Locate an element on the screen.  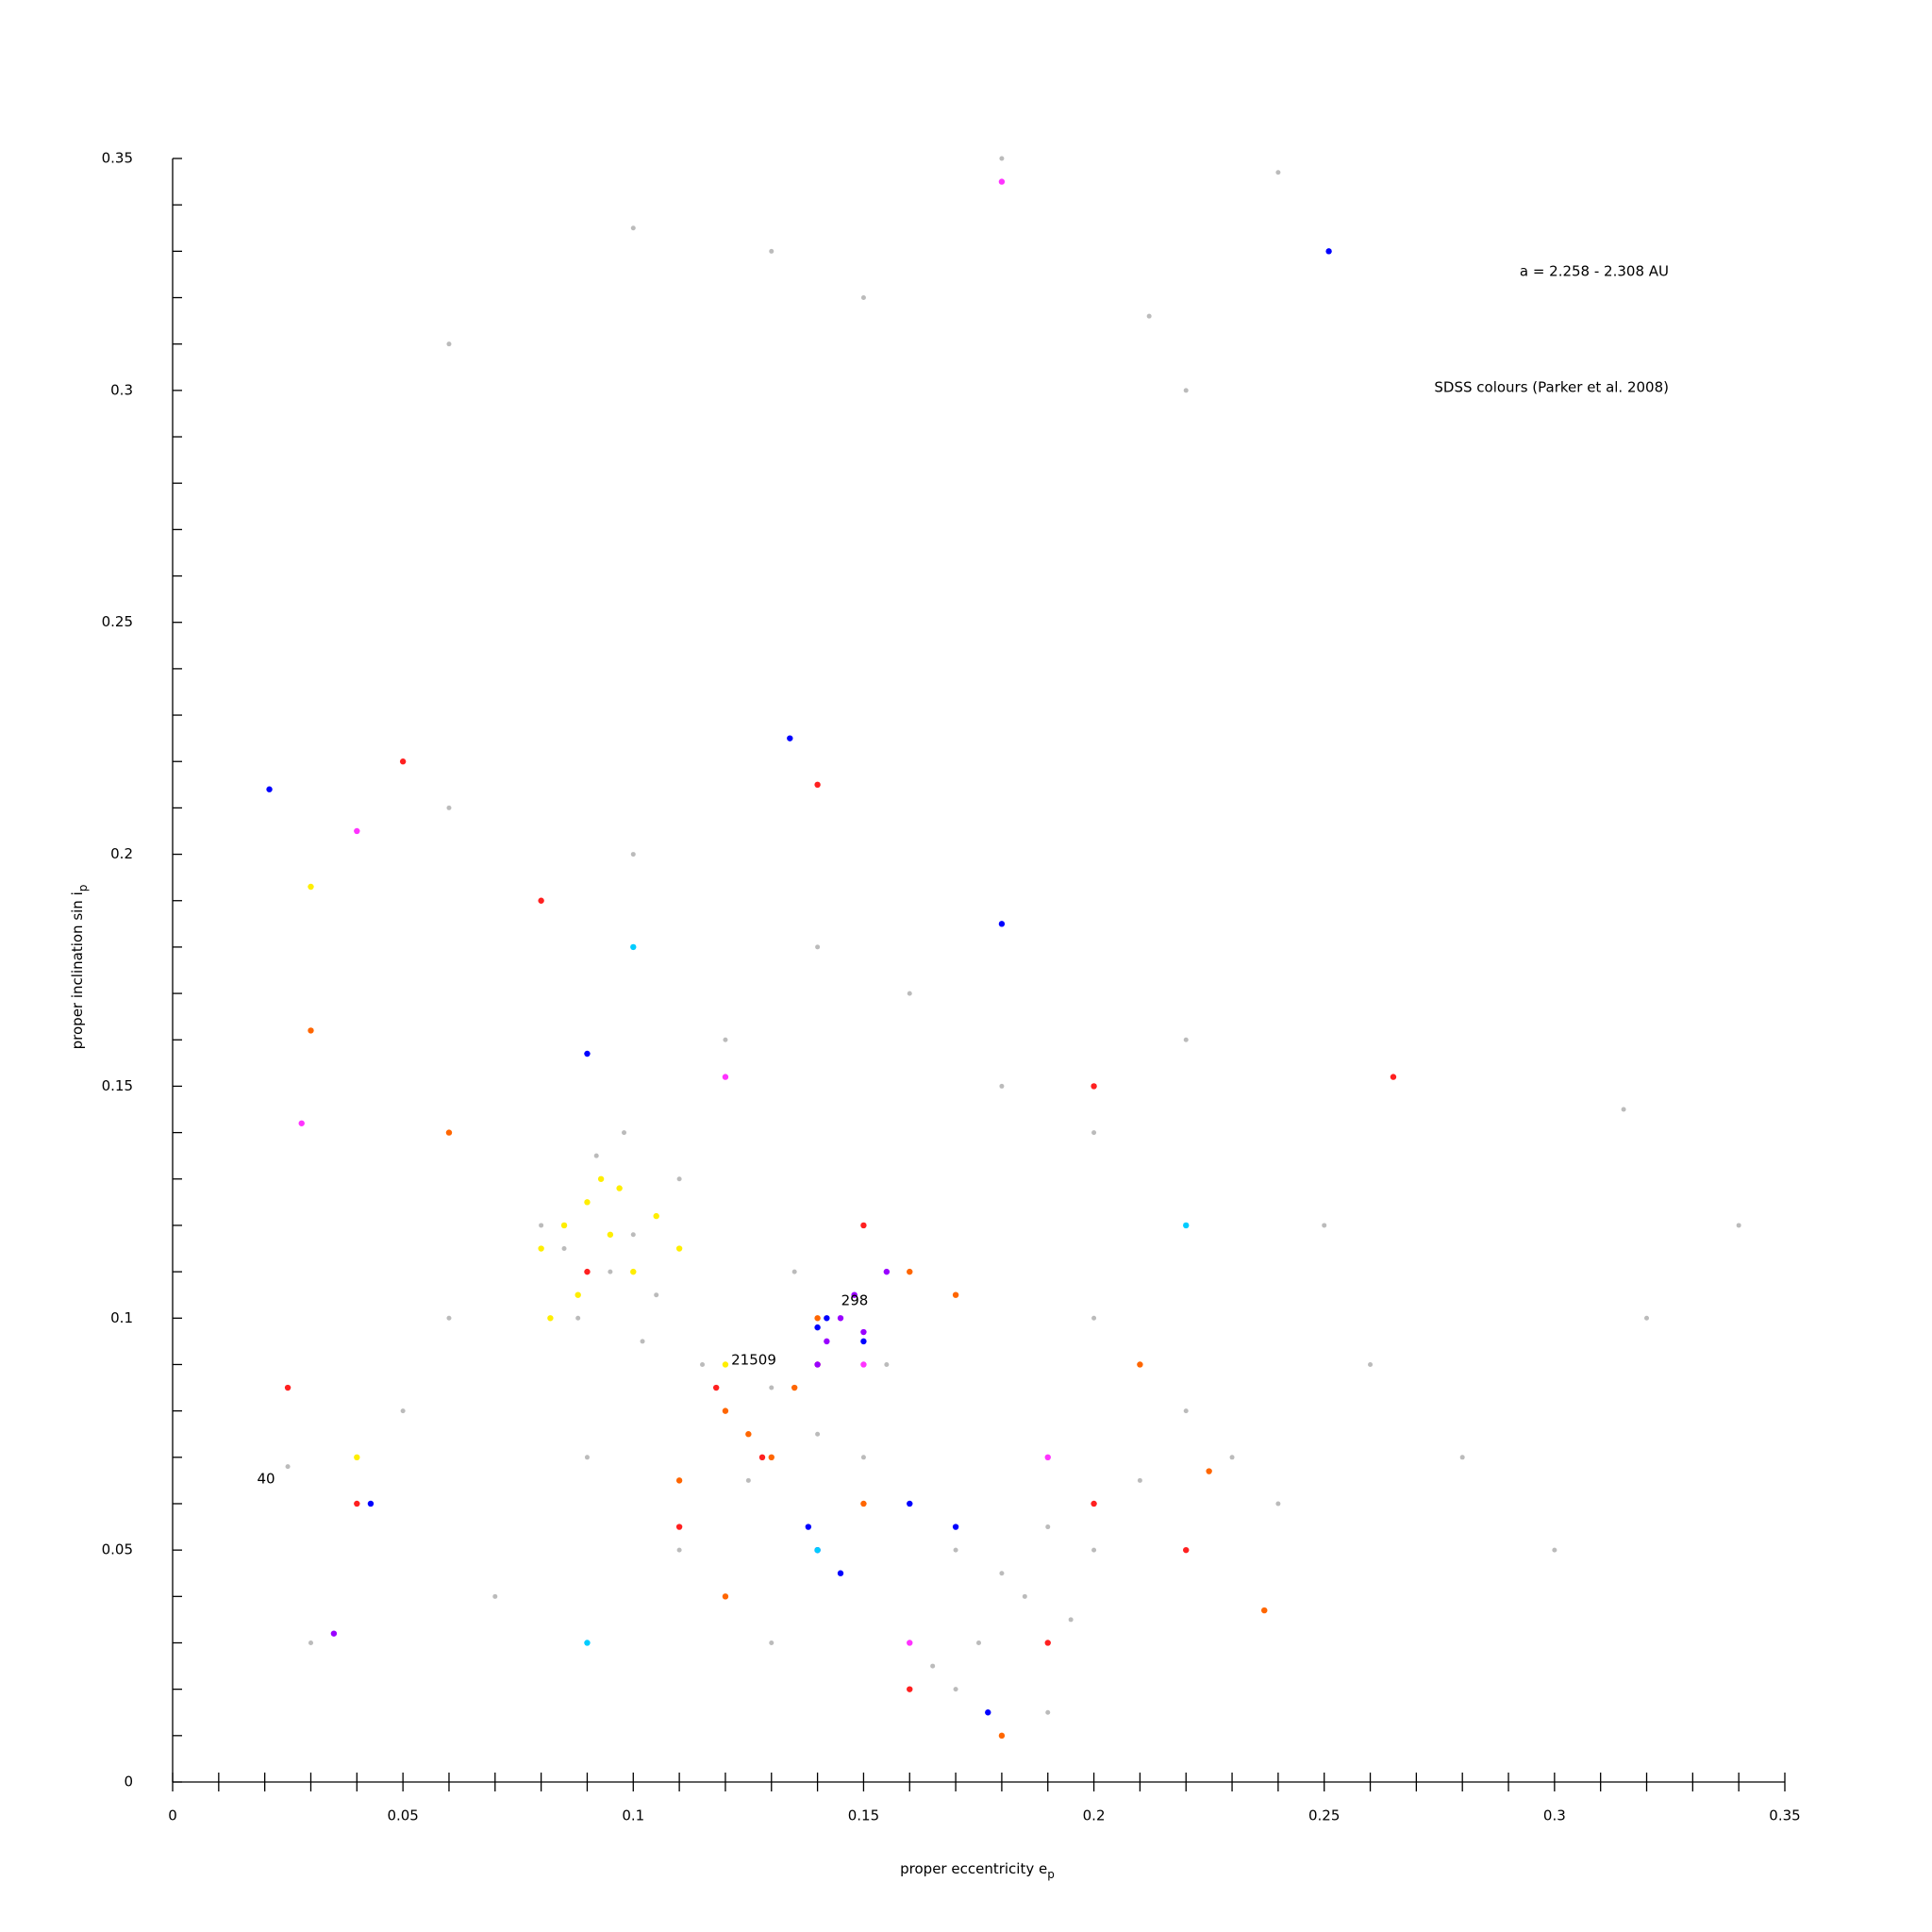
y-axis-label-sub: p is located at coordinates (83, 888).